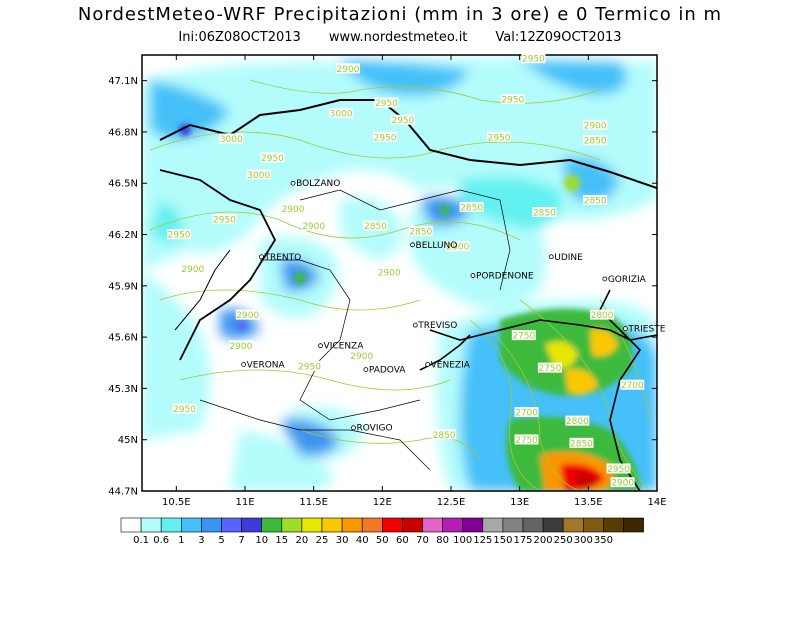 This screenshot has height=618, width=800. Describe the element at coordinates (522, 540) in the screenshot. I see `legend-label: 175` at that location.